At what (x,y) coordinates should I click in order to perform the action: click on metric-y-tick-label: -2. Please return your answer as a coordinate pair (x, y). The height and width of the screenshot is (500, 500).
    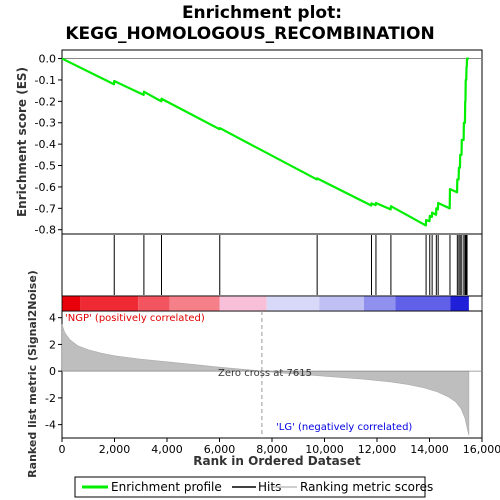
    Looking at the image, I should click on (50, 398).